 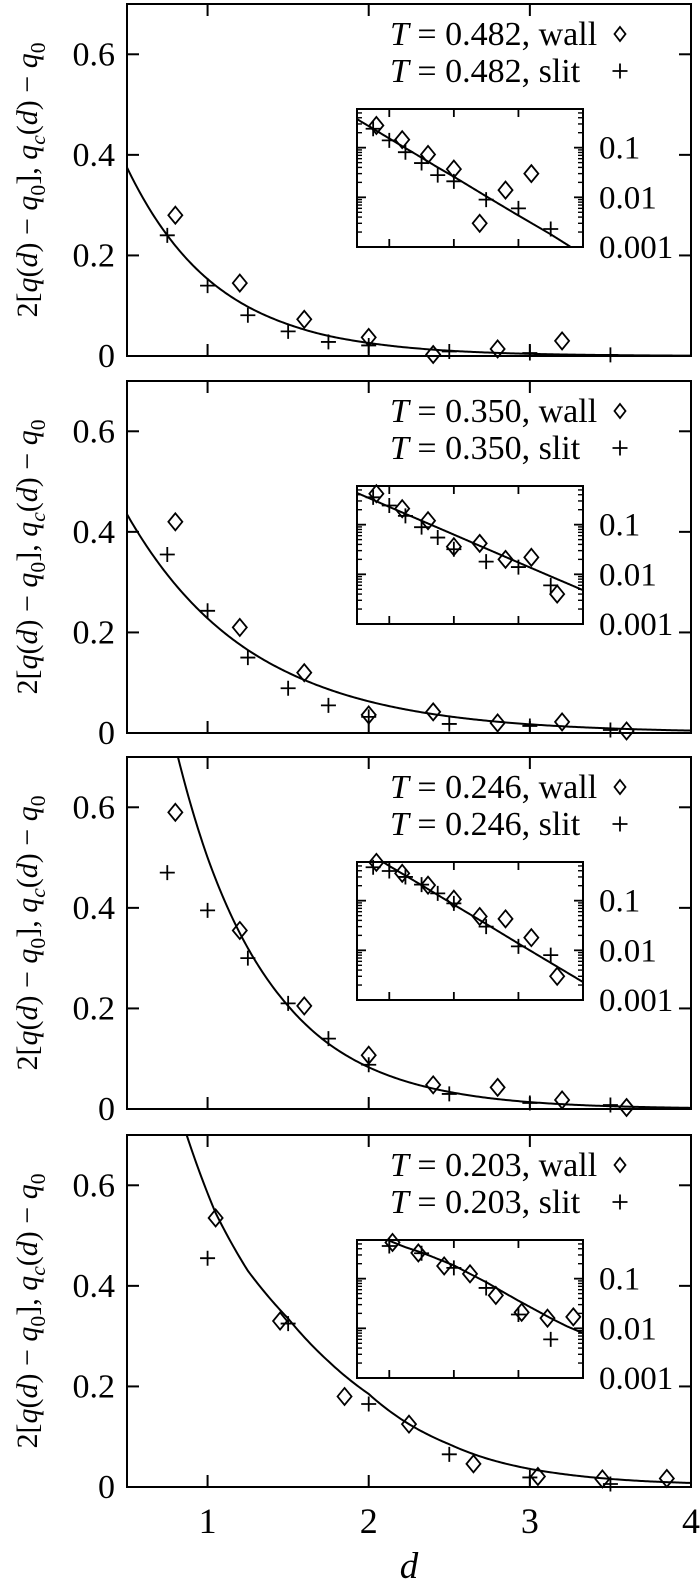 What do you see at coordinates (493, 411) in the screenshot?
I see `legend-label: T = 0.350, wall` at bounding box center [493, 411].